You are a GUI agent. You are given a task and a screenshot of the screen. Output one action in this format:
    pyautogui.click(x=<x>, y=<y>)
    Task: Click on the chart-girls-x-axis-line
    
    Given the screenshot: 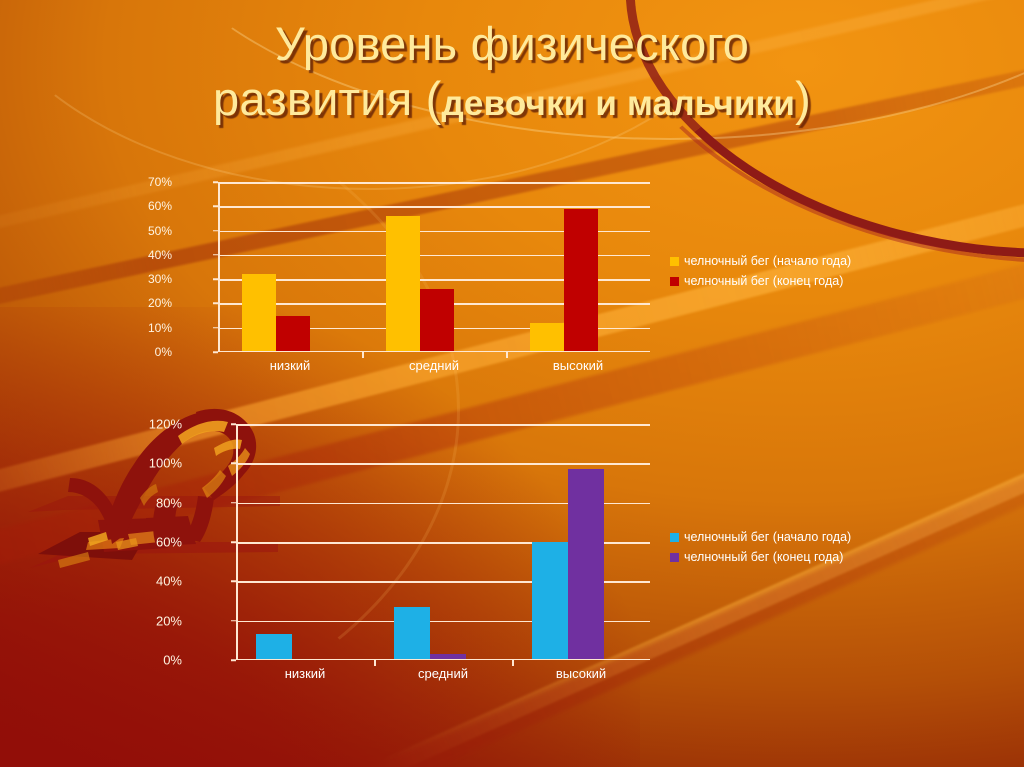 What is the action you would take?
    pyautogui.click(x=434, y=351)
    